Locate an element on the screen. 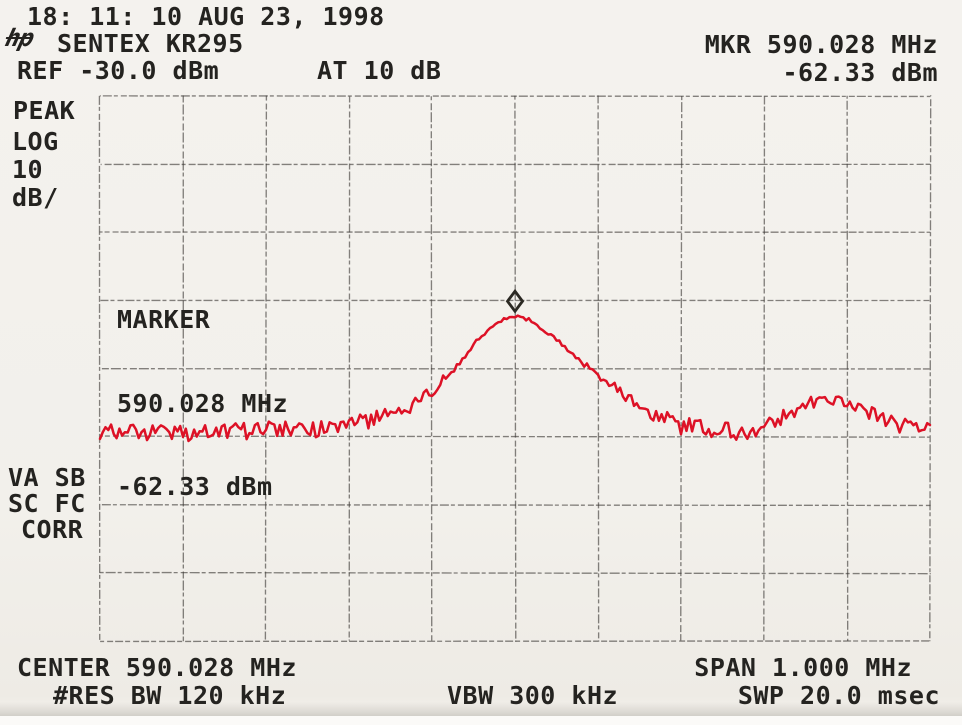  marker-annotation: MARKER 590.028 MHz -62.33 dBm is located at coordinates (202, 403).